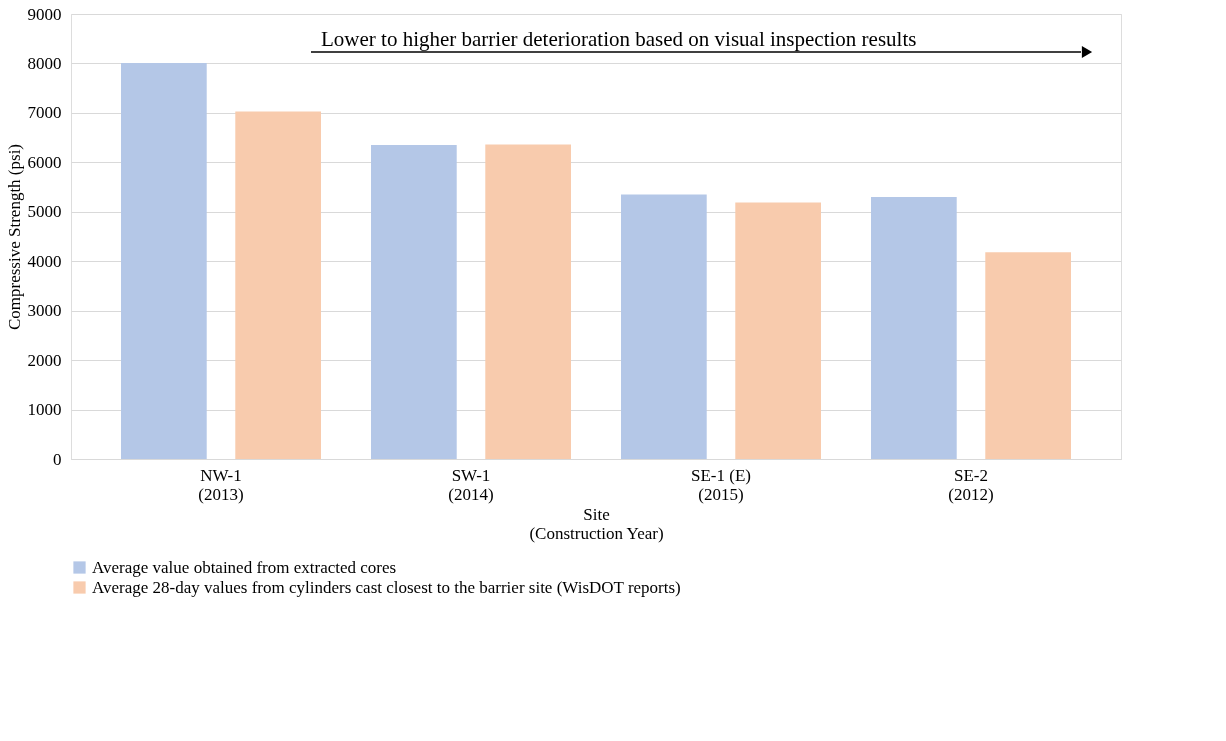  What do you see at coordinates (44, 212) in the screenshot?
I see `y-tick-label: 5000` at bounding box center [44, 212].